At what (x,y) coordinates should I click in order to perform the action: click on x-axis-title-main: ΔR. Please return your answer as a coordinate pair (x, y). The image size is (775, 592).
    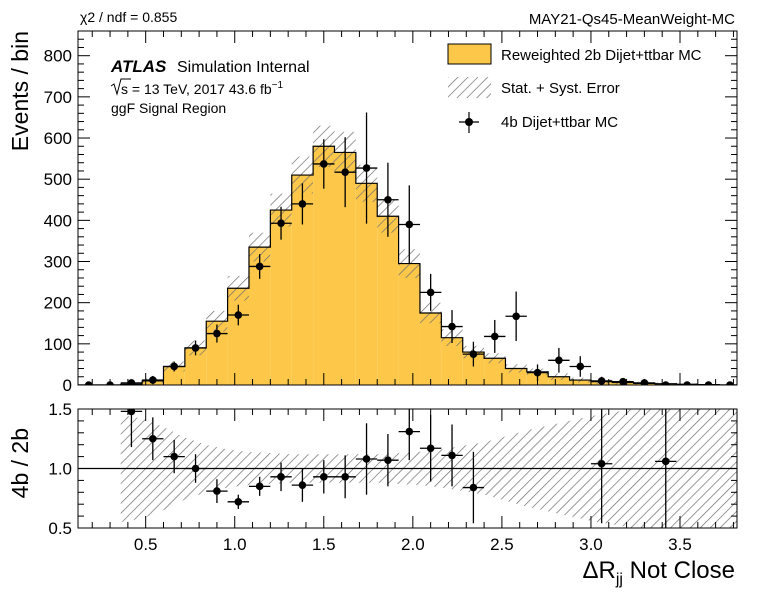
    Looking at the image, I should click on (598, 570).